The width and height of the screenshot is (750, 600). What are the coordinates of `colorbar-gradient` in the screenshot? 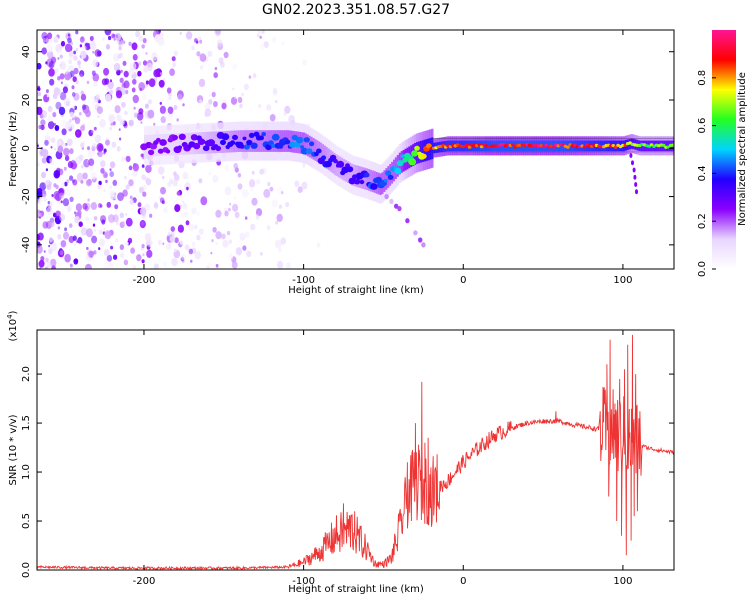 It's located at (724, 149).